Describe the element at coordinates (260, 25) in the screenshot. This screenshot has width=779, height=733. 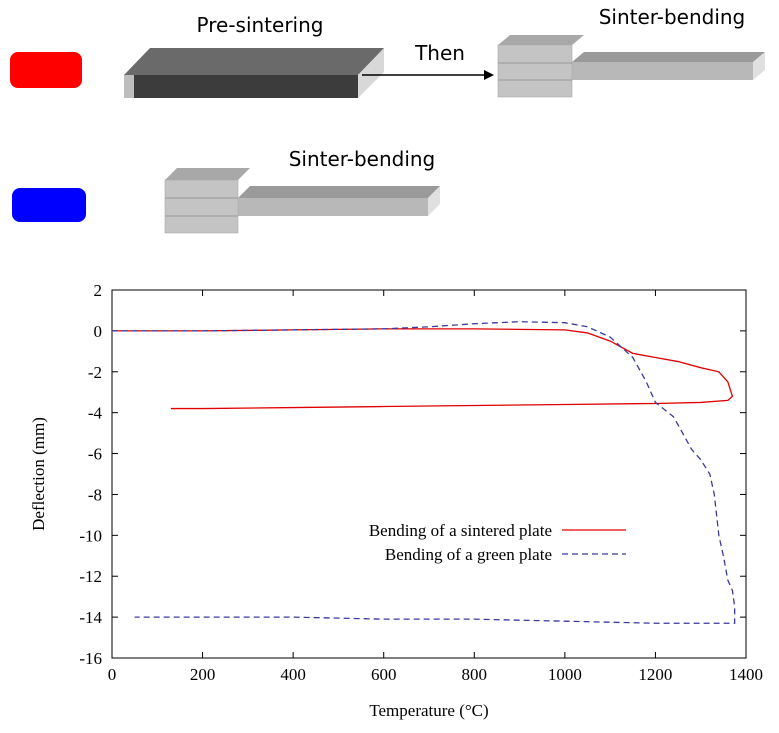
I see `diagram-label: Pre-sintering` at that location.